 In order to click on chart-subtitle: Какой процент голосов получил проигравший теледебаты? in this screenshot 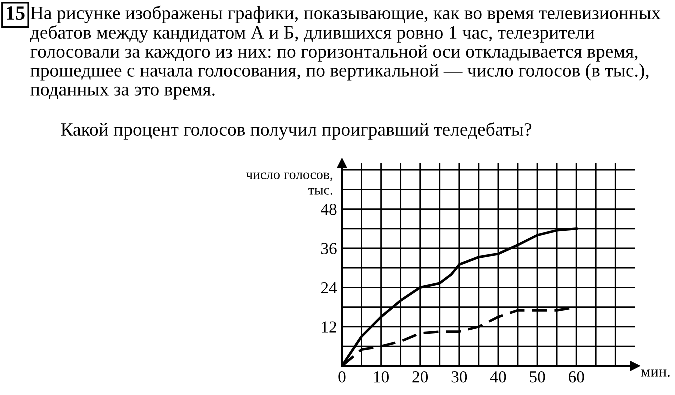, I will do `click(296, 131)`.